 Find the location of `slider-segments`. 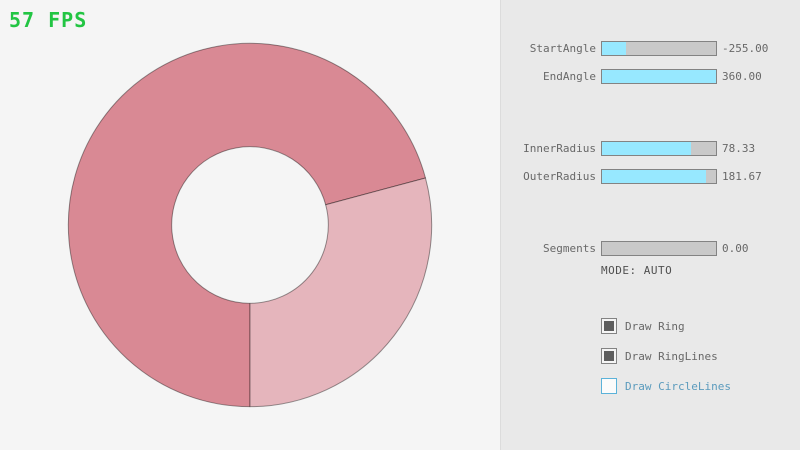

slider-segments is located at coordinates (659, 248).